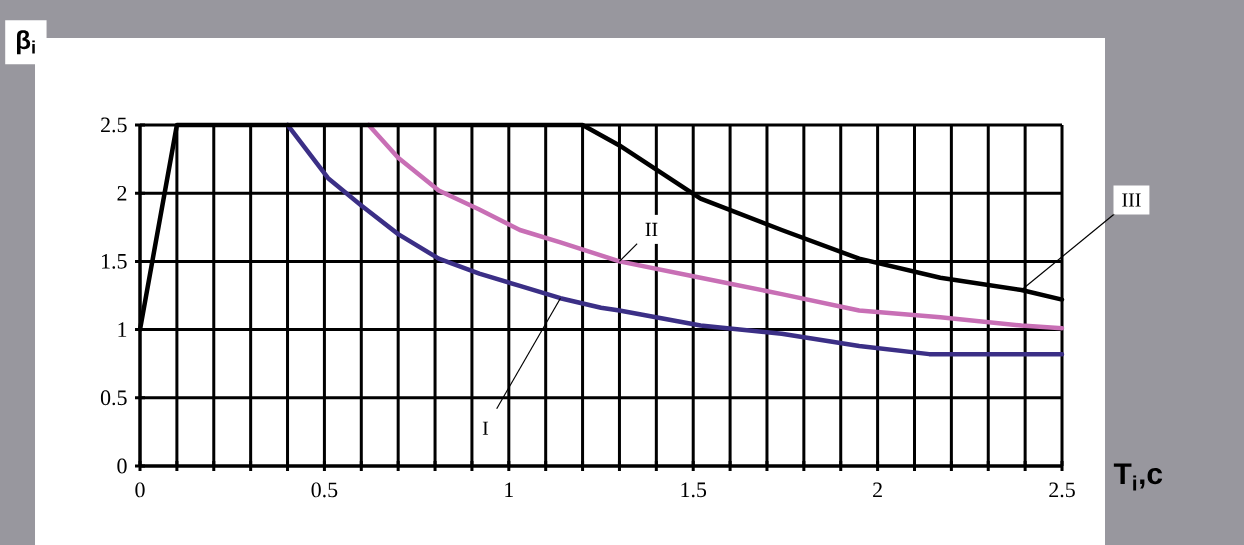 Image resolution: width=1244 pixels, height=545 pixels. I want to click on x-tick-label: 0.5, so click(324, 490).